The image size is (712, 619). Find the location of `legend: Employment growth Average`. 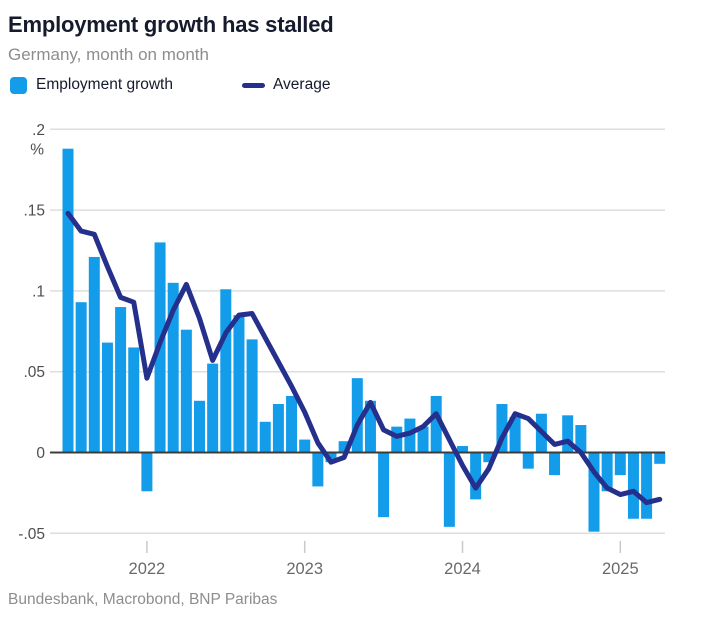

legend: Employment growth Average is located at coordinates (170, 85).